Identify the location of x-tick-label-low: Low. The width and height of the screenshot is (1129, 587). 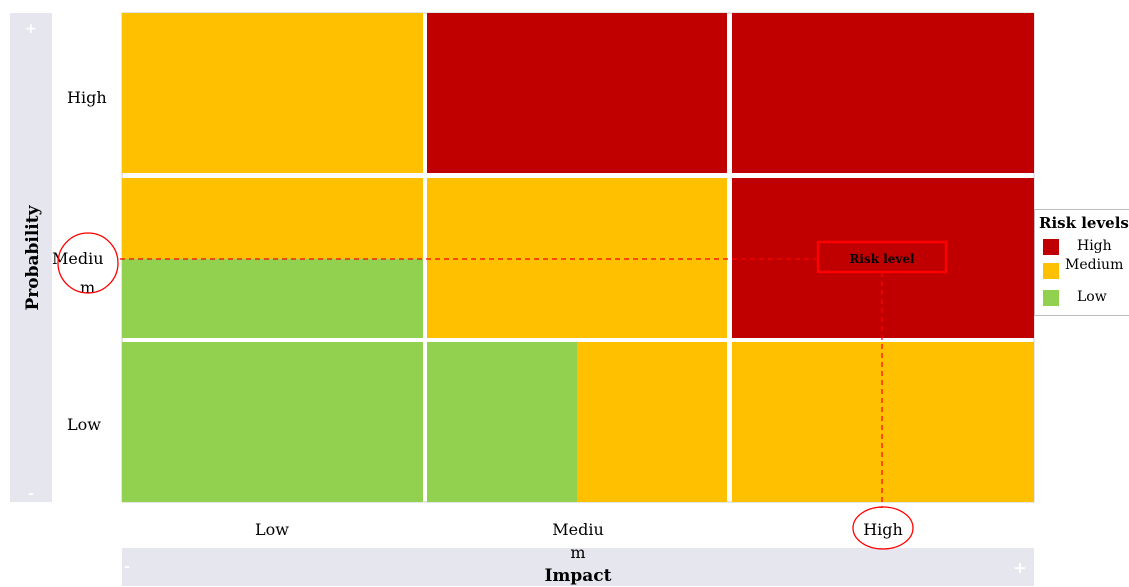
(272, 529).